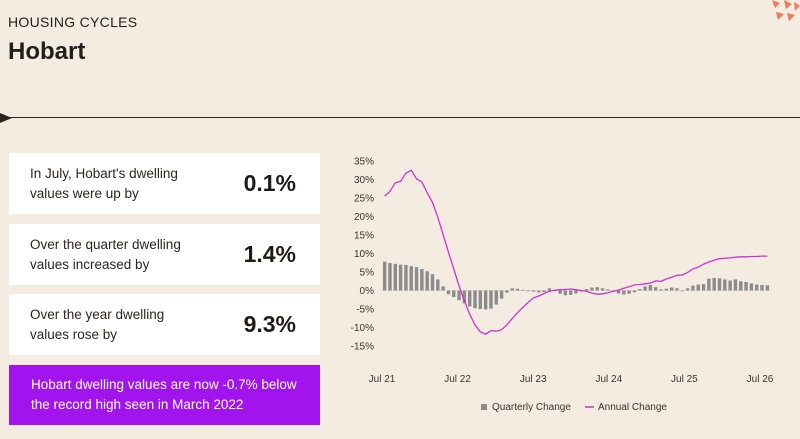  Describe the element at coordinates (367, 291) in the screenshot. I see `y-tick-label: 0%` at that location.